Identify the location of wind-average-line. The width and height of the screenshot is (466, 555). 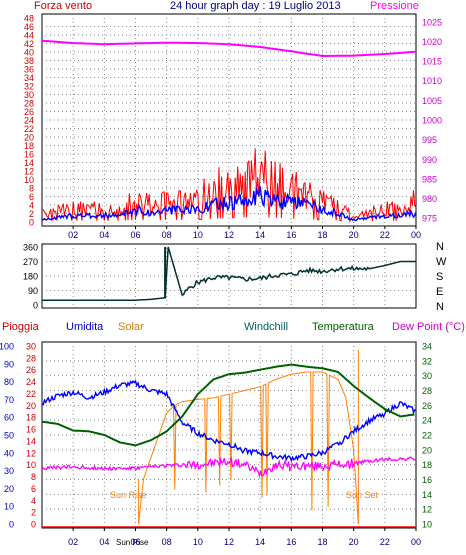
(229, 204).